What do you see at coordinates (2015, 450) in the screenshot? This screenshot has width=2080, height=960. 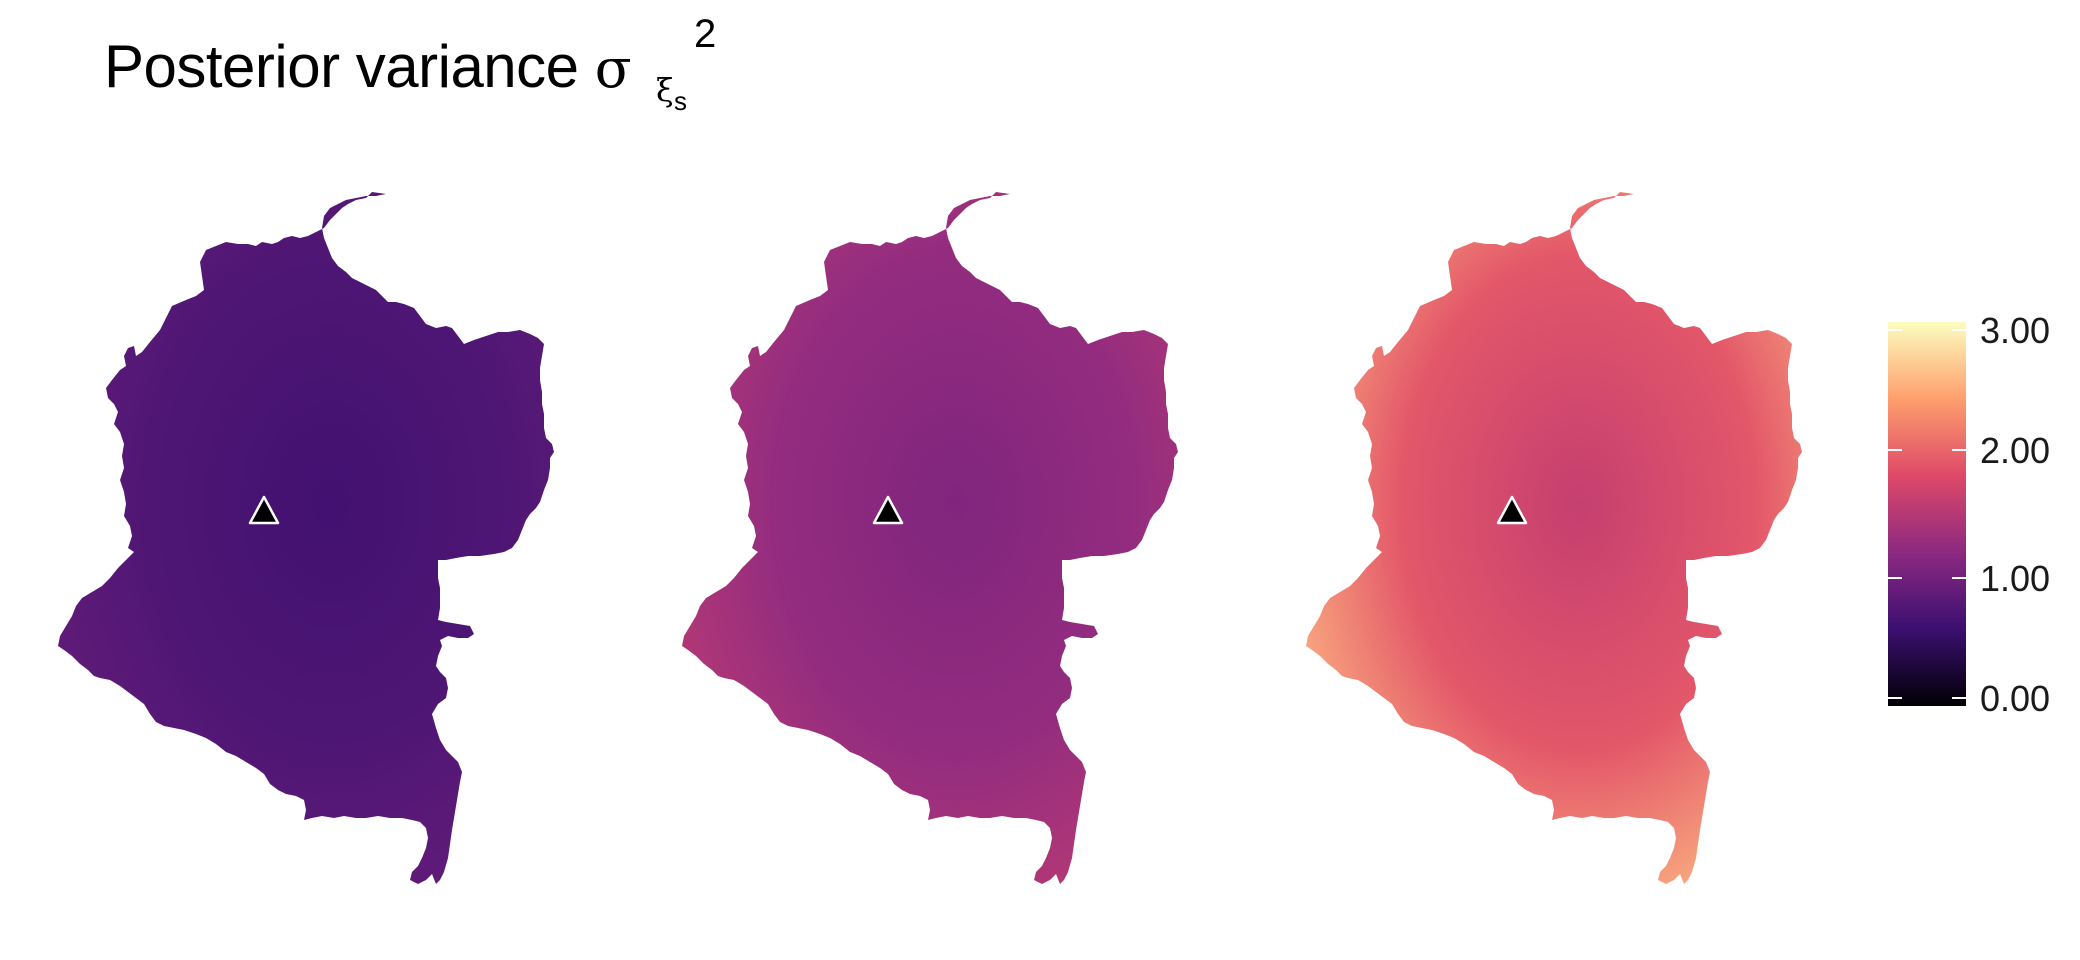 I see `colorbar-tick-label-2: 2.00` at bounding box center [2015, 450].